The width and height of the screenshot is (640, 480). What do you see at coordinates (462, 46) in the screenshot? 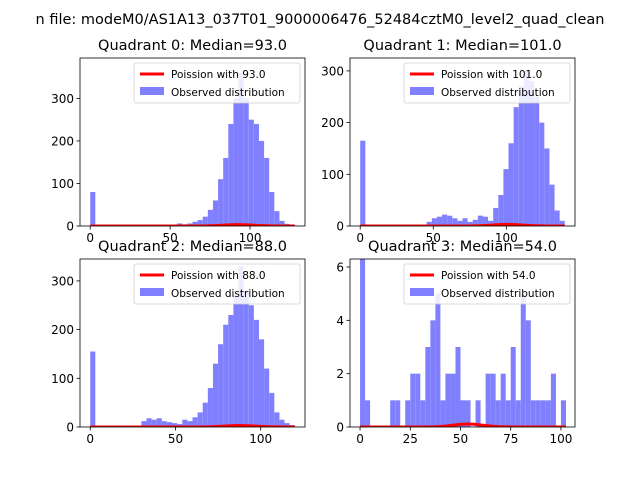
I see `subplot-title: Quadrant 1: Median=101.0` at bounding box center [462, 46].